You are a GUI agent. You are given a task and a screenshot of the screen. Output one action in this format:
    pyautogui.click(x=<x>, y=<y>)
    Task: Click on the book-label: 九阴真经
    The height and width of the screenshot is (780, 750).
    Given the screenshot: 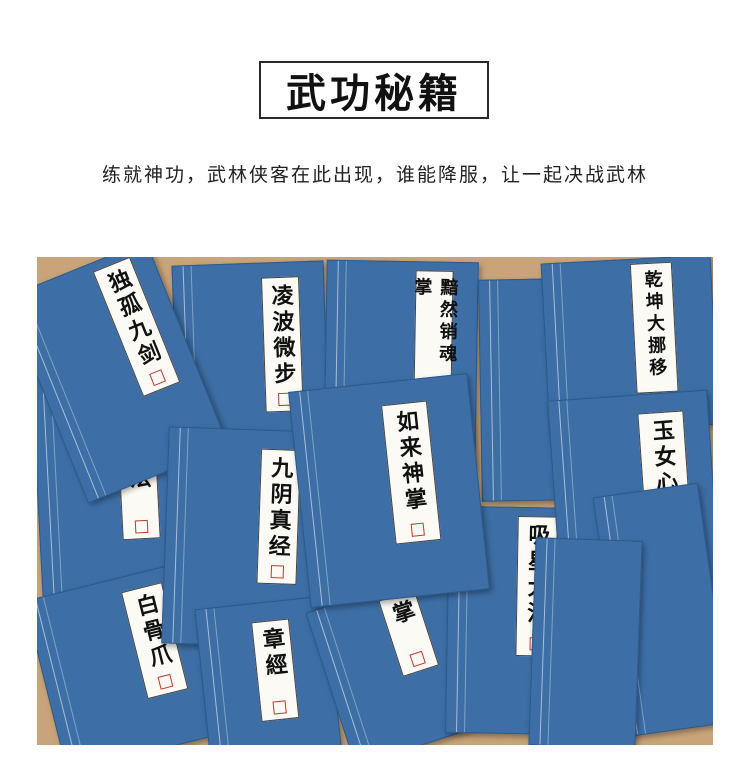 What is the action you would take?
    pyautogui.click(x=279, y=516)
    